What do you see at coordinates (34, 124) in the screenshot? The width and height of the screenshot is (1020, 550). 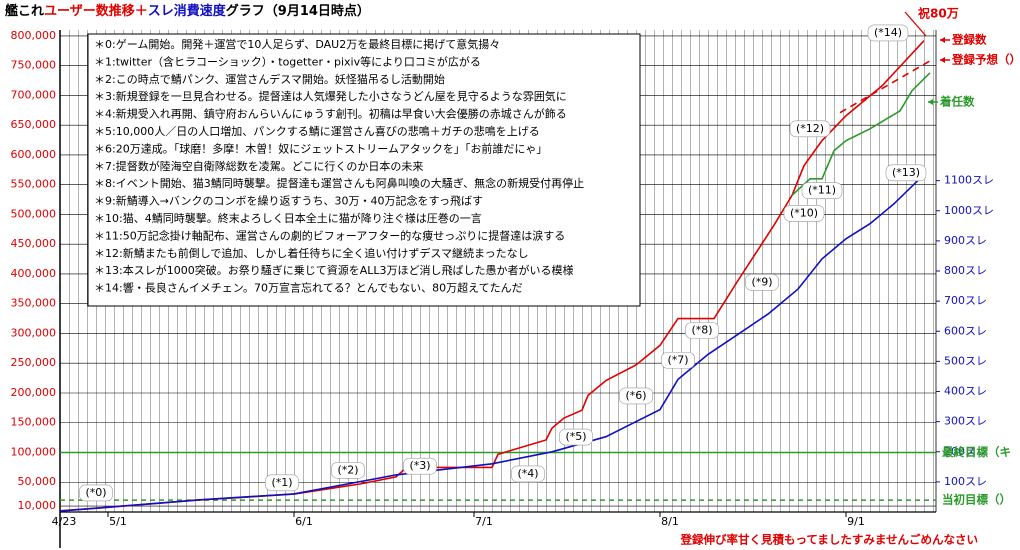 I see `y-tick-label: 650,000` at bounding box center [34, 124].